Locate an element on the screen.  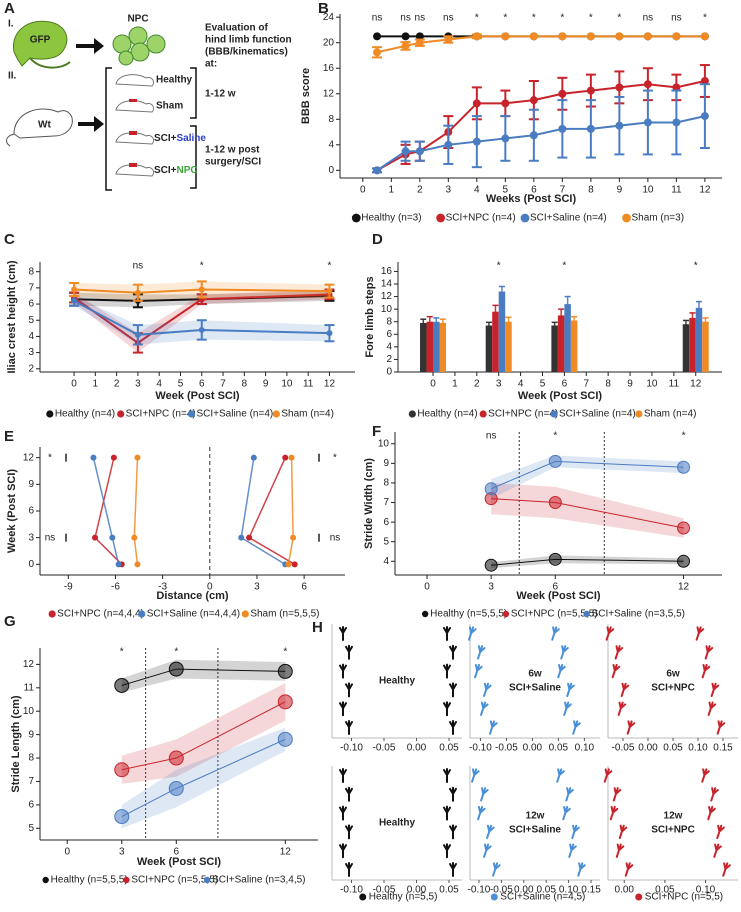
group-label-part: Saline is located at coordinates (192, 138).